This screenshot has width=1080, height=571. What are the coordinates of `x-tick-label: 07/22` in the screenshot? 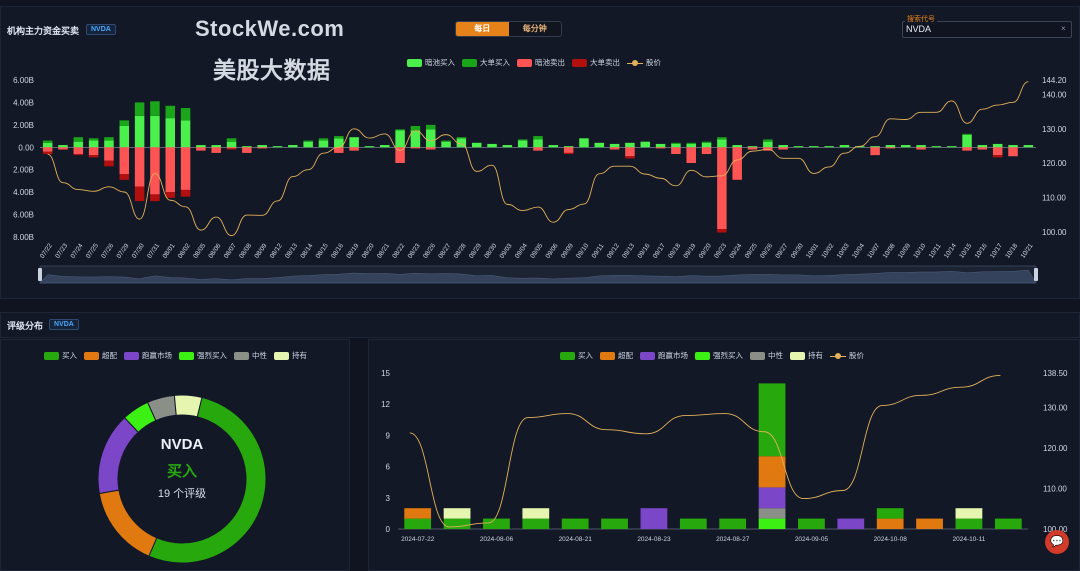 It's located at (46, 251).